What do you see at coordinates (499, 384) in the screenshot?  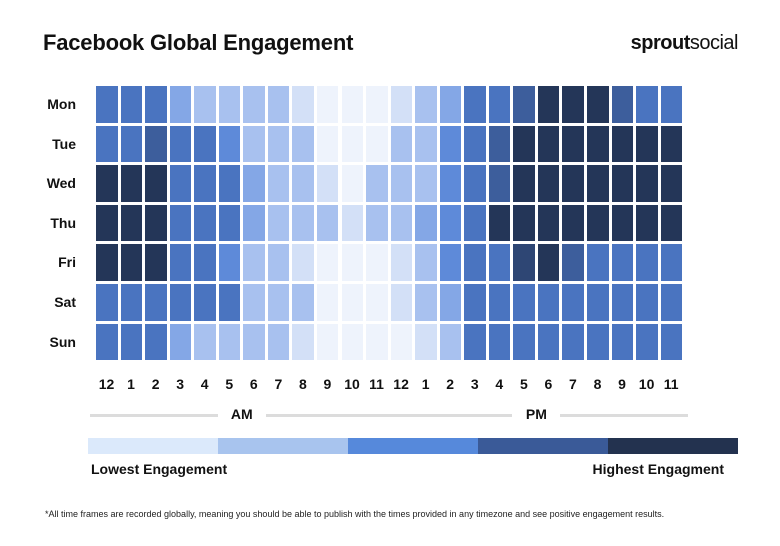 I see `hour-label: 4` at bounding box center [499, 384].